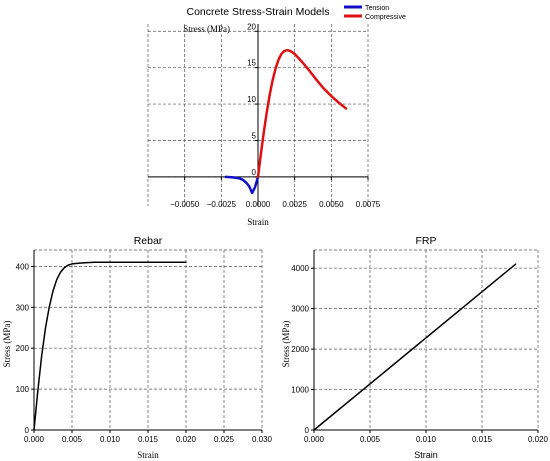  What do you see at coordinates (368, 204) in the screenshot?
I see `x-tick-label: 0.0075` at bounding box center [368, 204].